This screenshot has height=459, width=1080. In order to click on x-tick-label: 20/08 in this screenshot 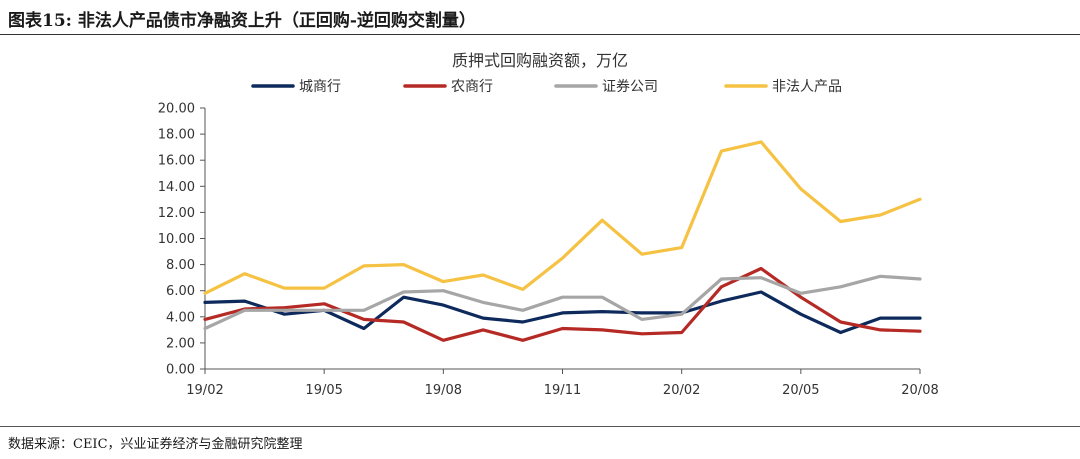, I will do `click(919, 390)`.